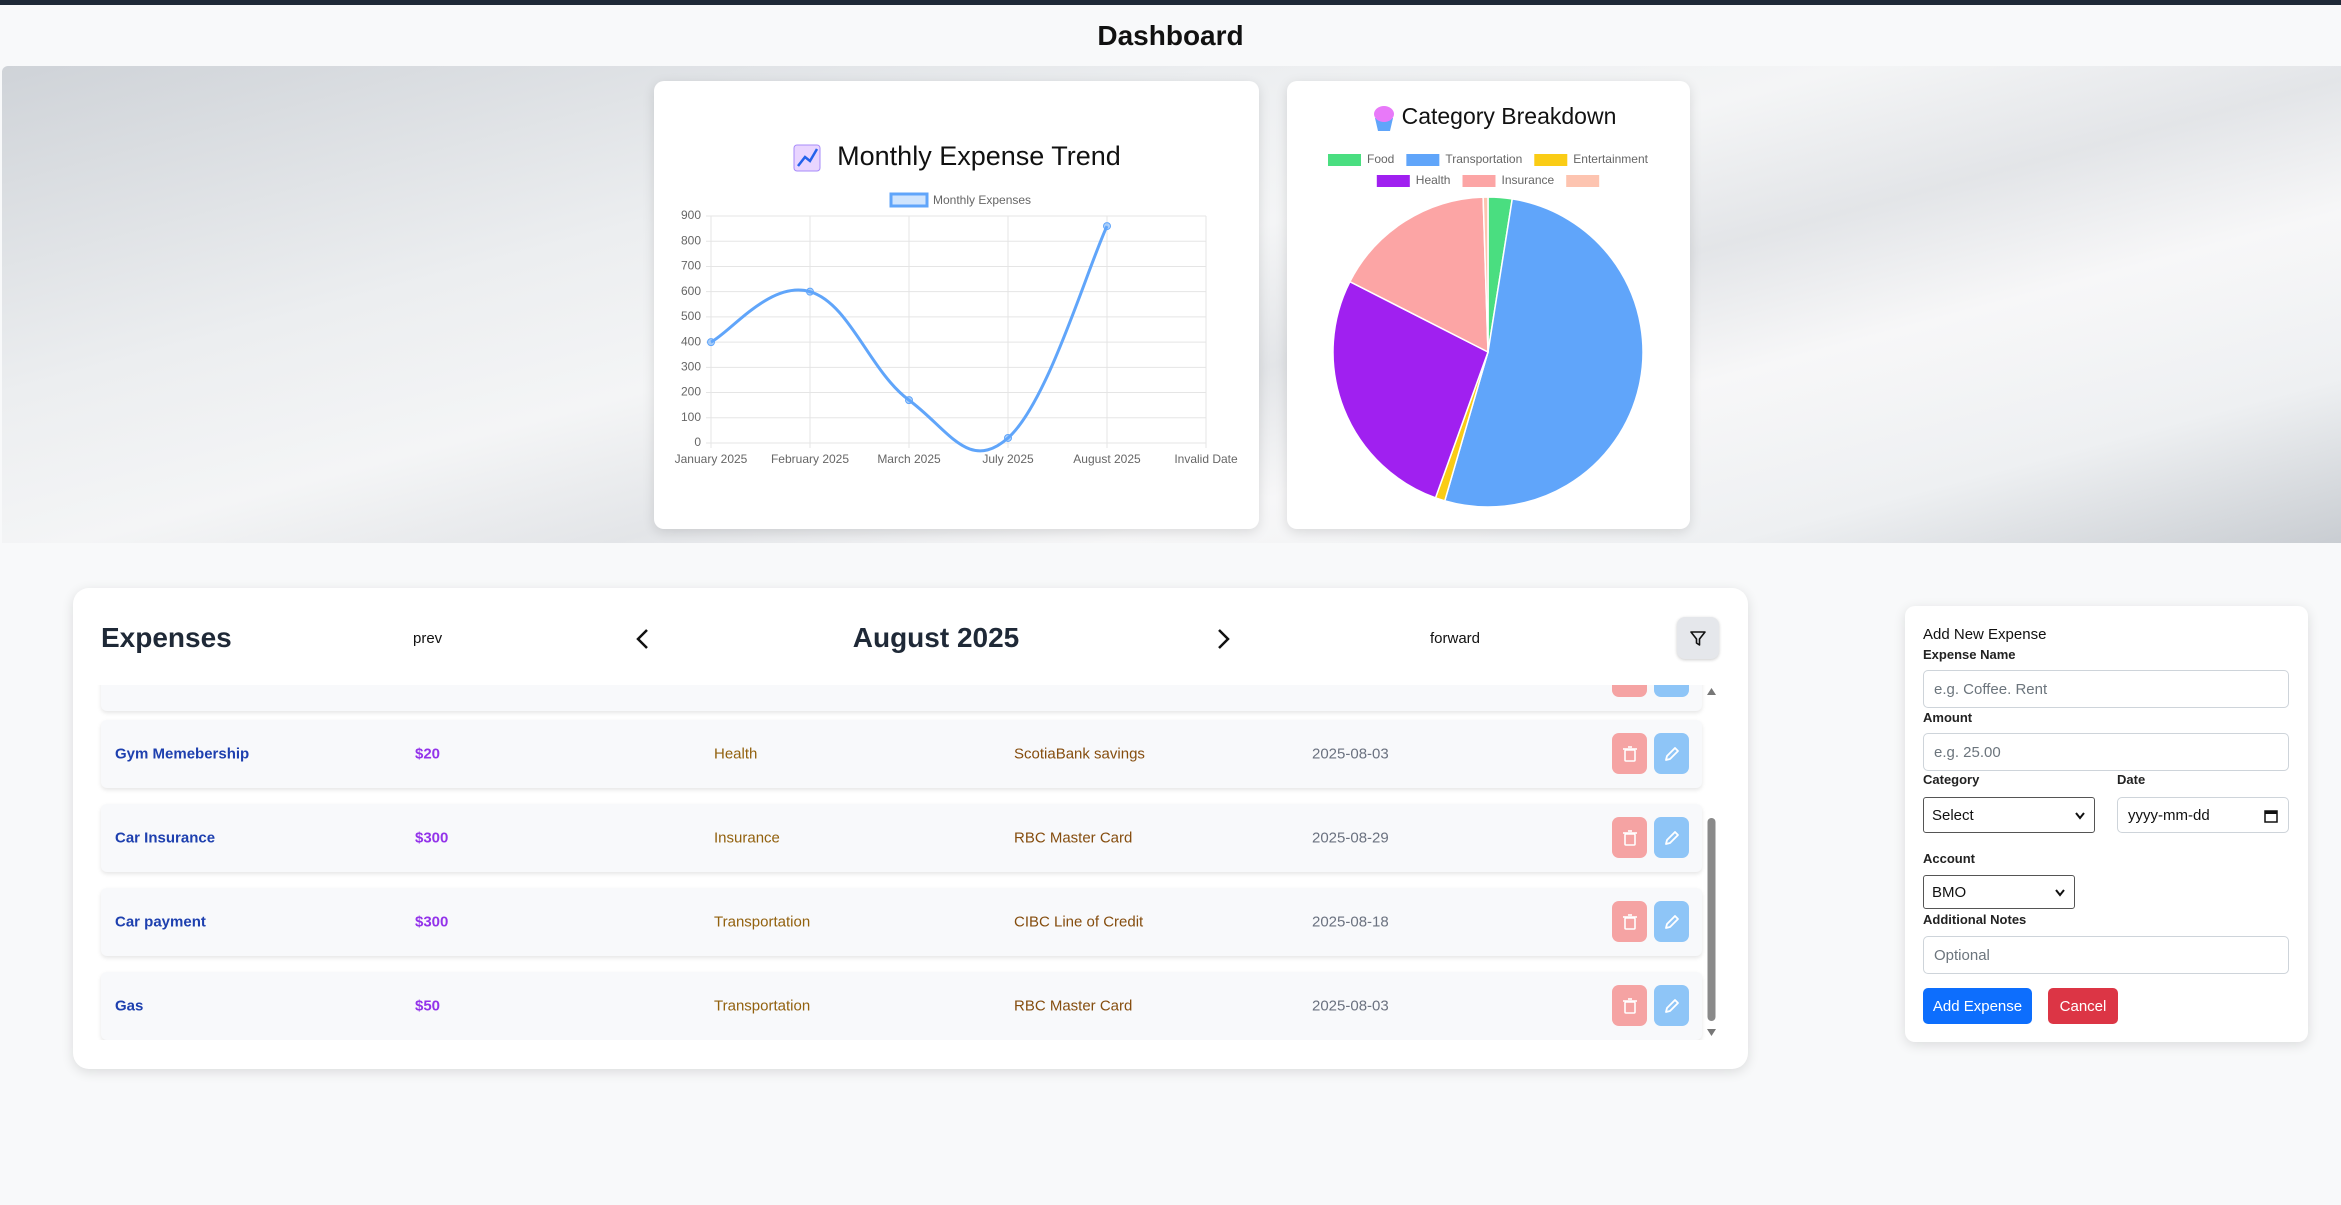 Image resolution: width=2341 pixels, height=1205 pixels. Describe the element at coordinates (2106, 752) in the screenshot. I see `amount-input: e.g. 25.00` at that location.